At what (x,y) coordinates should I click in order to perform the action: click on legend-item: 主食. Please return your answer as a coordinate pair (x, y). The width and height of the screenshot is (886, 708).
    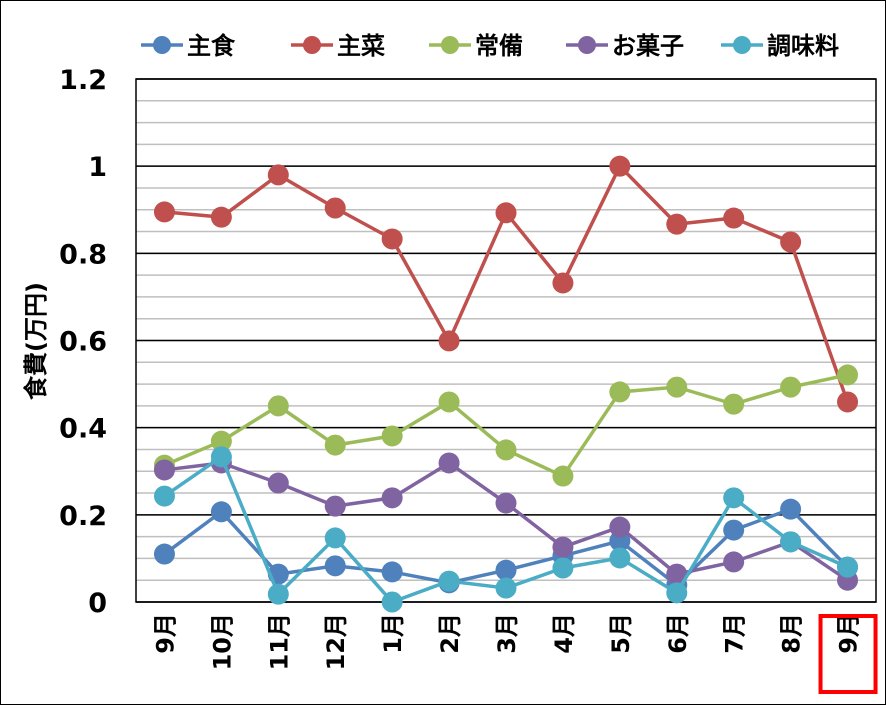
    Looking at the image, I should click on (188, 46).